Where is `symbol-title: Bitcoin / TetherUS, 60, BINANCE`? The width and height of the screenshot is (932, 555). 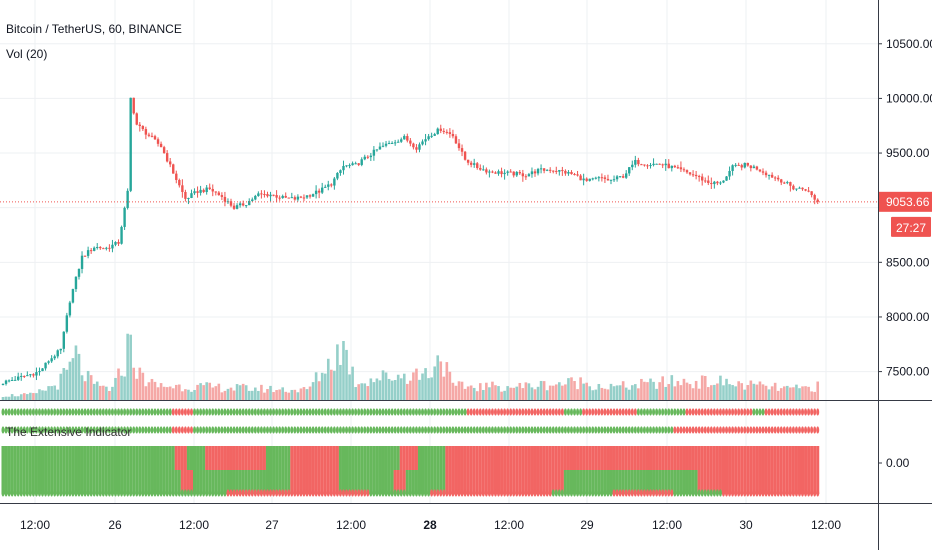 symbol-title: Bitcoin / TetherUS, 60, BINANCE is located at coordinates (94, 29).